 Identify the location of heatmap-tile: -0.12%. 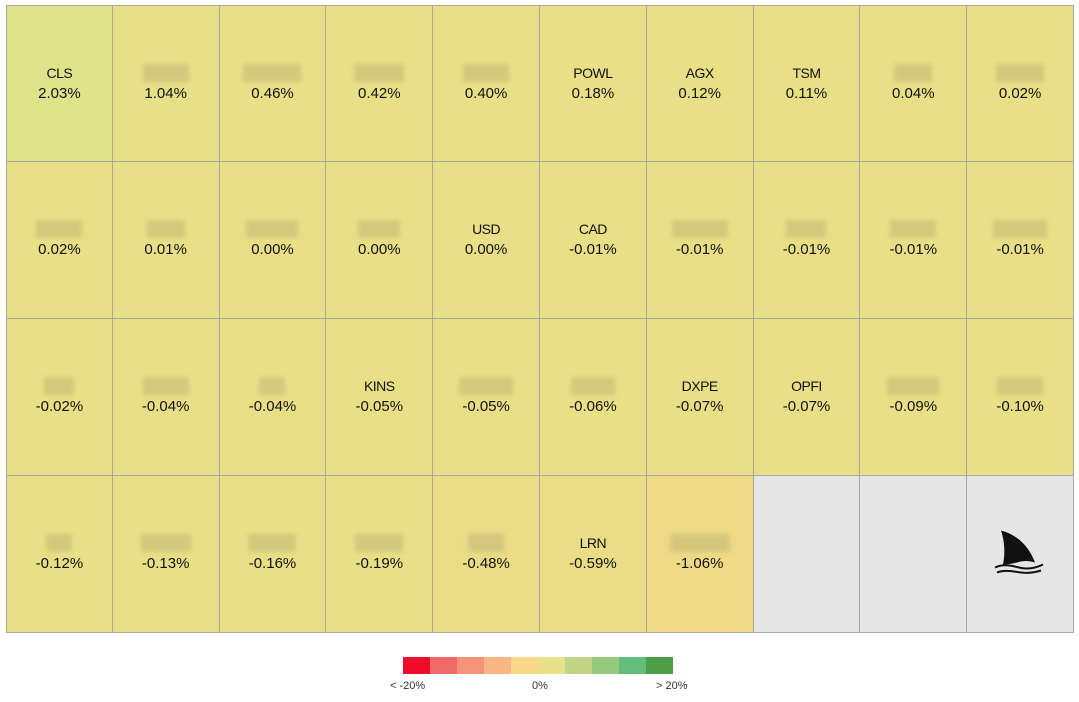
(59, 554).